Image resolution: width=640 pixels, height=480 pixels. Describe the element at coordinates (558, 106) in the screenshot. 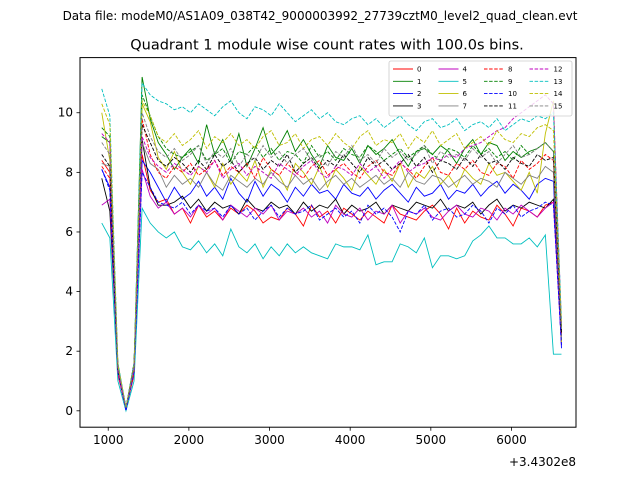

I see `legend-label-15: 15` at that location.